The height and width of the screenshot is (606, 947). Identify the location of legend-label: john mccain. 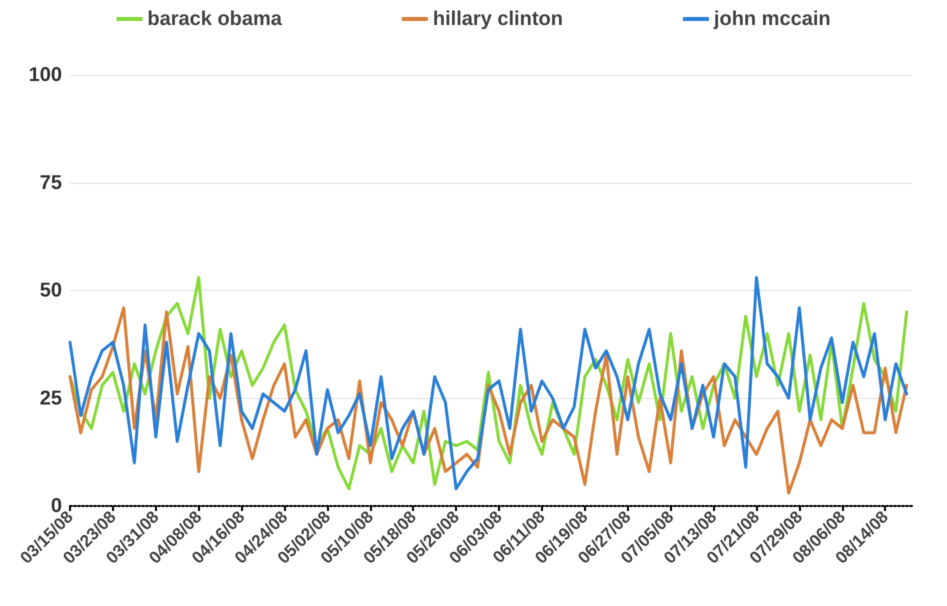
(771, 19).